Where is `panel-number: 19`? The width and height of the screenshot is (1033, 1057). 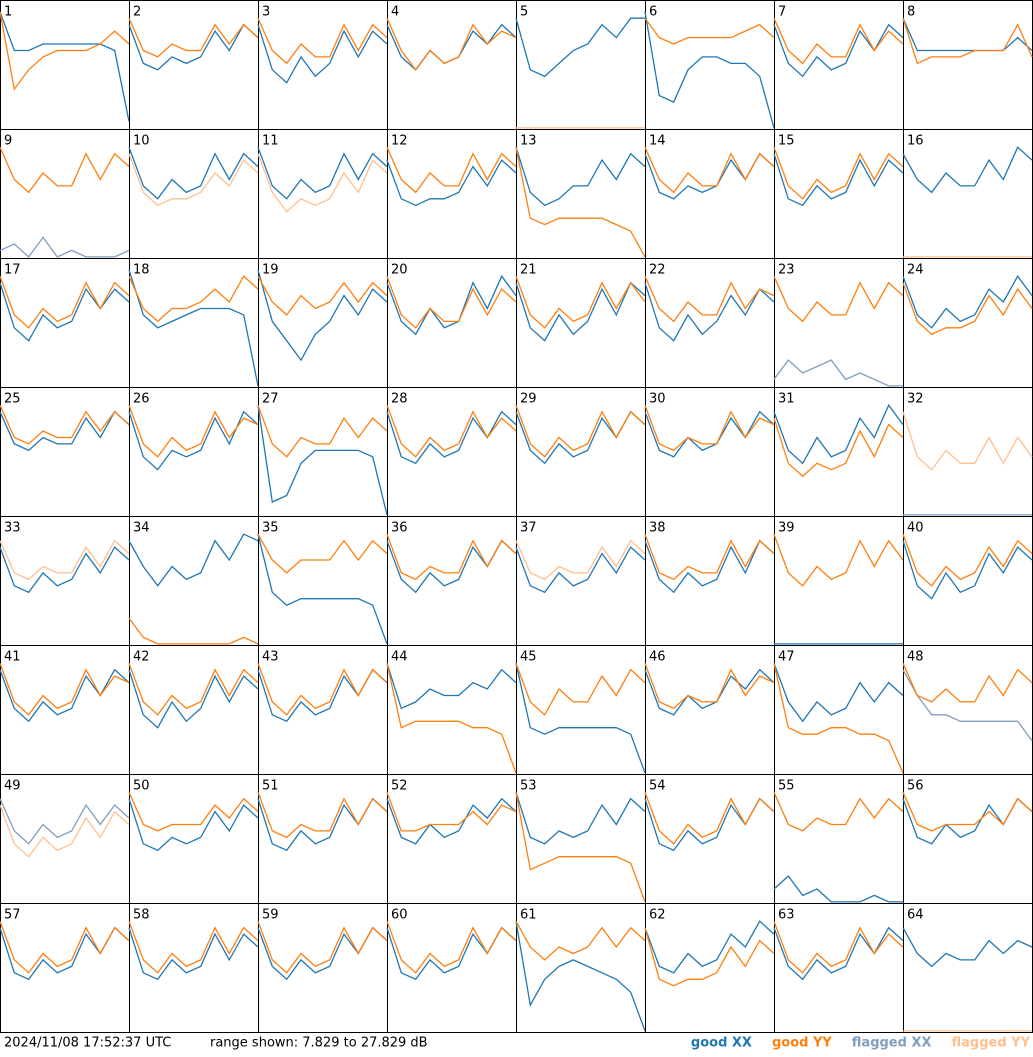
panel-number: 19 is located at coordinates (270, 270).